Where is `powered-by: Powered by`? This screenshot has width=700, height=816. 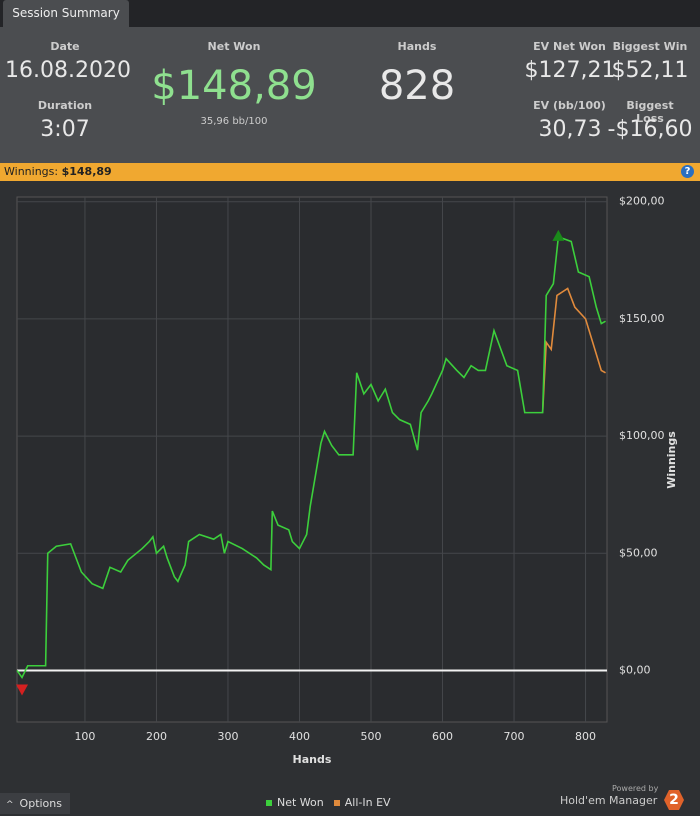 powered-by: Powered by is located at coordinates (635, 788).